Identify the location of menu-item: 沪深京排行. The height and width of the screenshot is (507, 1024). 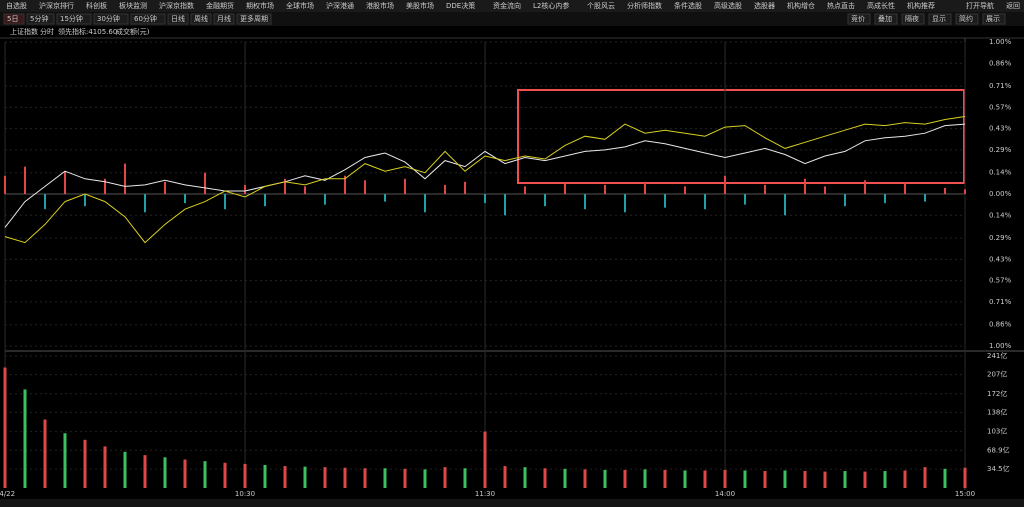
(56, 5).